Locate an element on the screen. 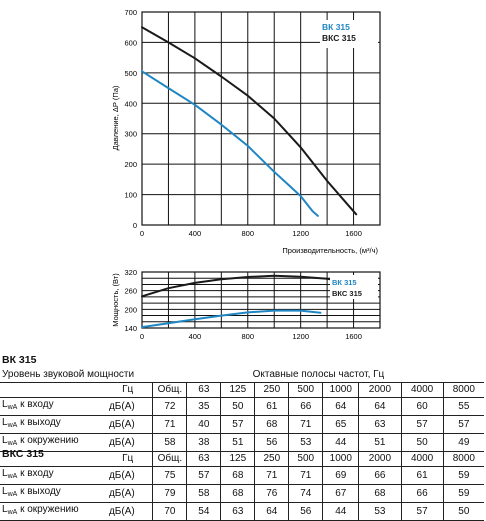 Image resolution: width=486 pixels, height=521 pixels. value-cell: 72 is located at coordinates (169, 406).